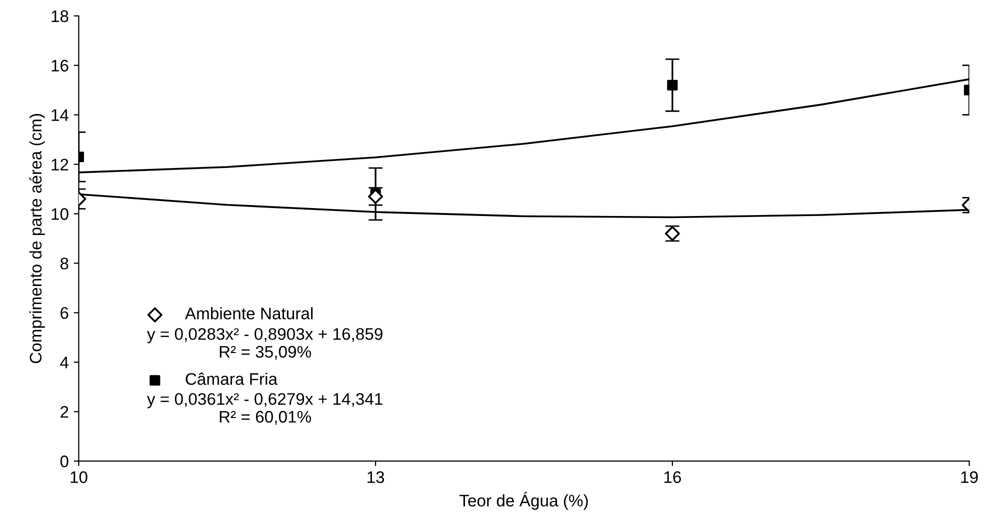 This screenshot has height=530, width=984. I want to click on annotation: R² = 35,09%, so click(266, 353).